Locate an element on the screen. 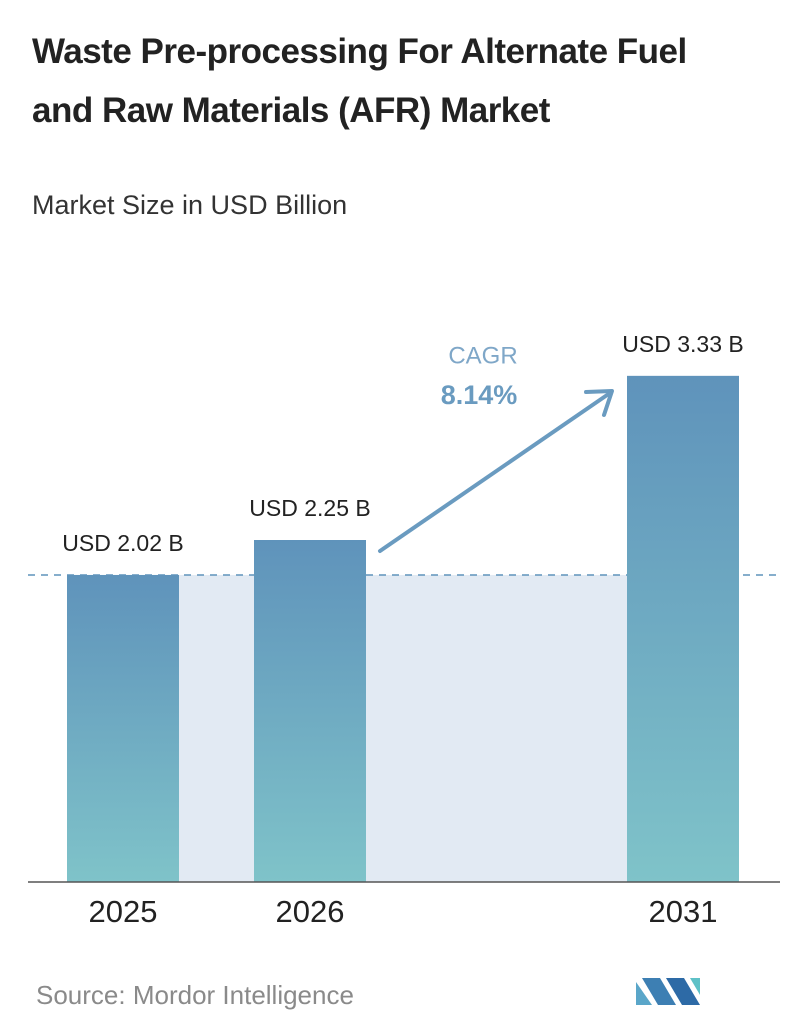 This screenshot has height=1034, width=796. x-tick-label: 2025 is located at coordinates (123, 911).